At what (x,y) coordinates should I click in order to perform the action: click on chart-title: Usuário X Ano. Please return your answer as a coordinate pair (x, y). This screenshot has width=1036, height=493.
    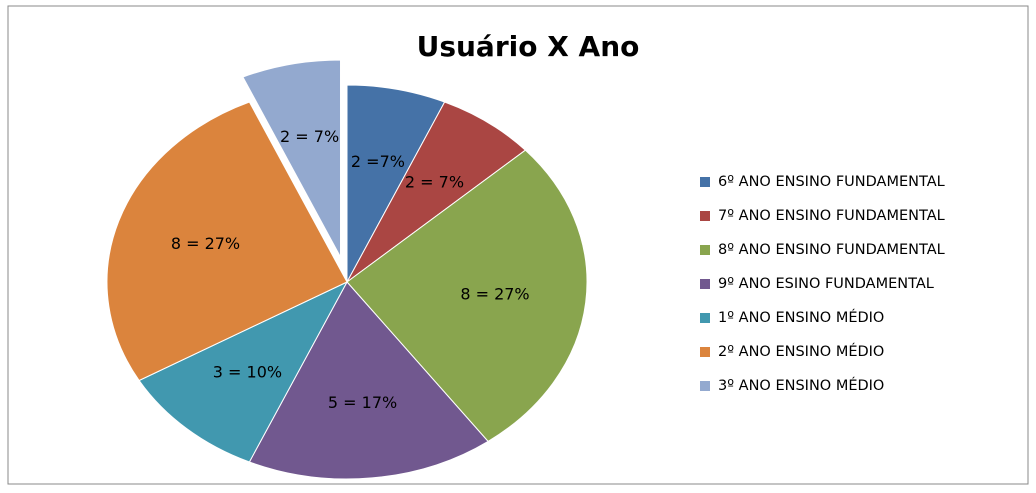
    Looking at the image, I should click on (528, 46).